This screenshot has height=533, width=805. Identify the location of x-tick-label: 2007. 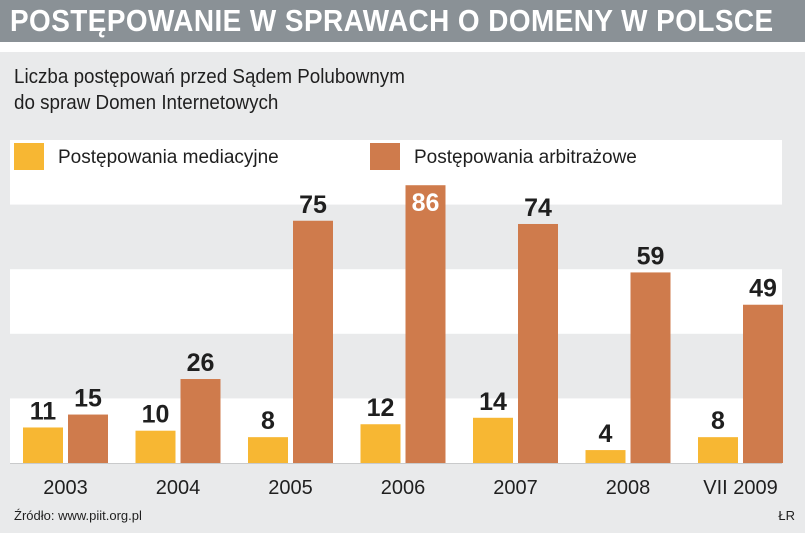
(515, 488).